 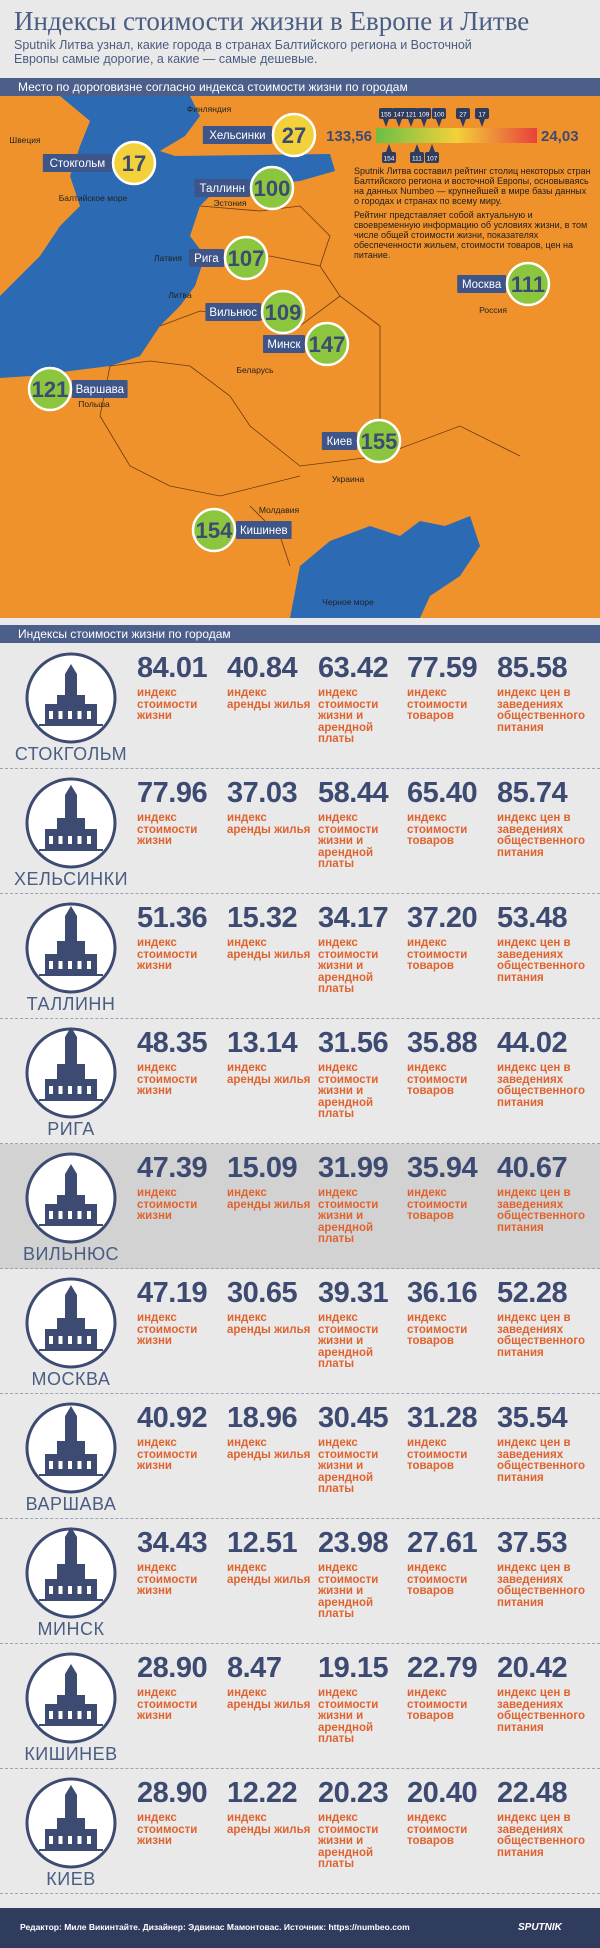 I want to click on value: 31.28, so click(x=442, y=1418).